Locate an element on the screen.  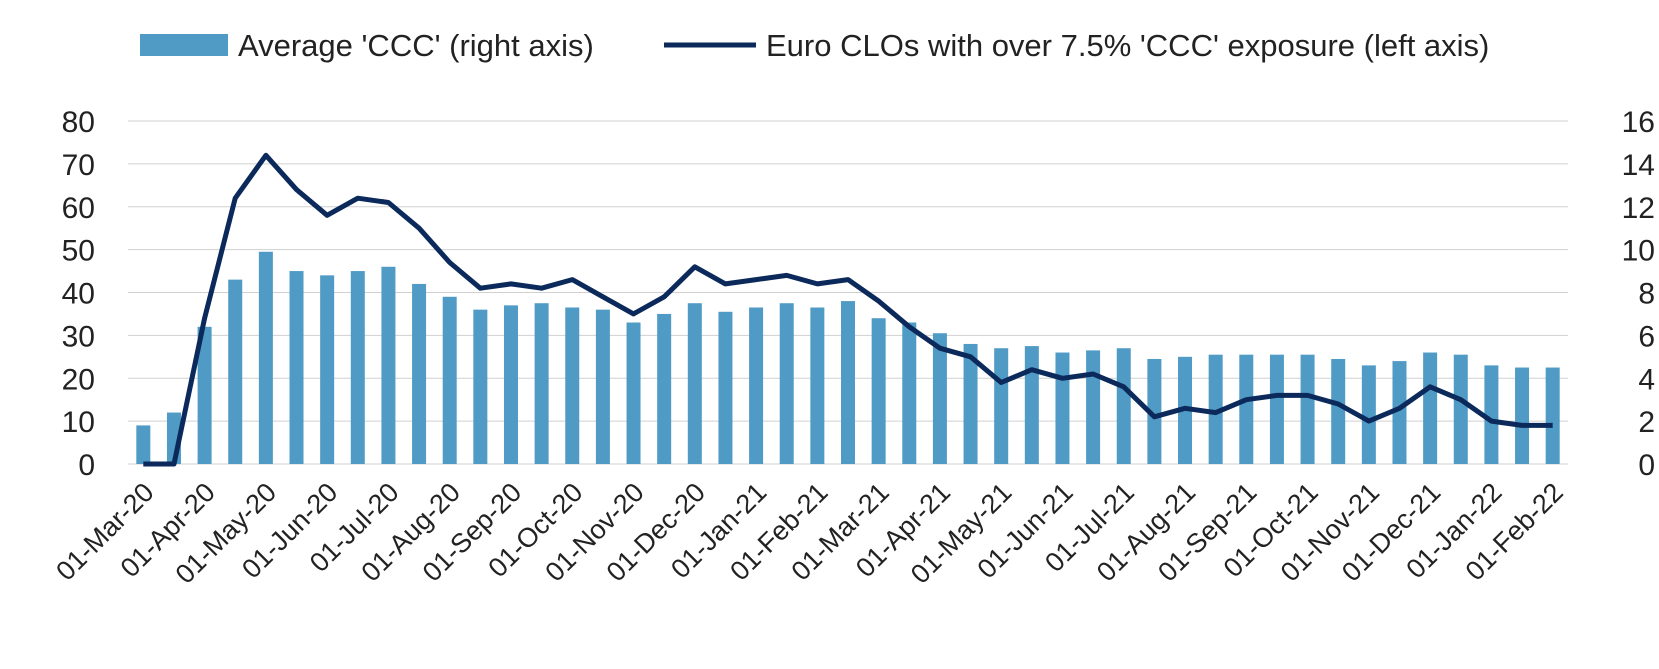
right-tick-label: 2 is located at coordinates (1646, 422).